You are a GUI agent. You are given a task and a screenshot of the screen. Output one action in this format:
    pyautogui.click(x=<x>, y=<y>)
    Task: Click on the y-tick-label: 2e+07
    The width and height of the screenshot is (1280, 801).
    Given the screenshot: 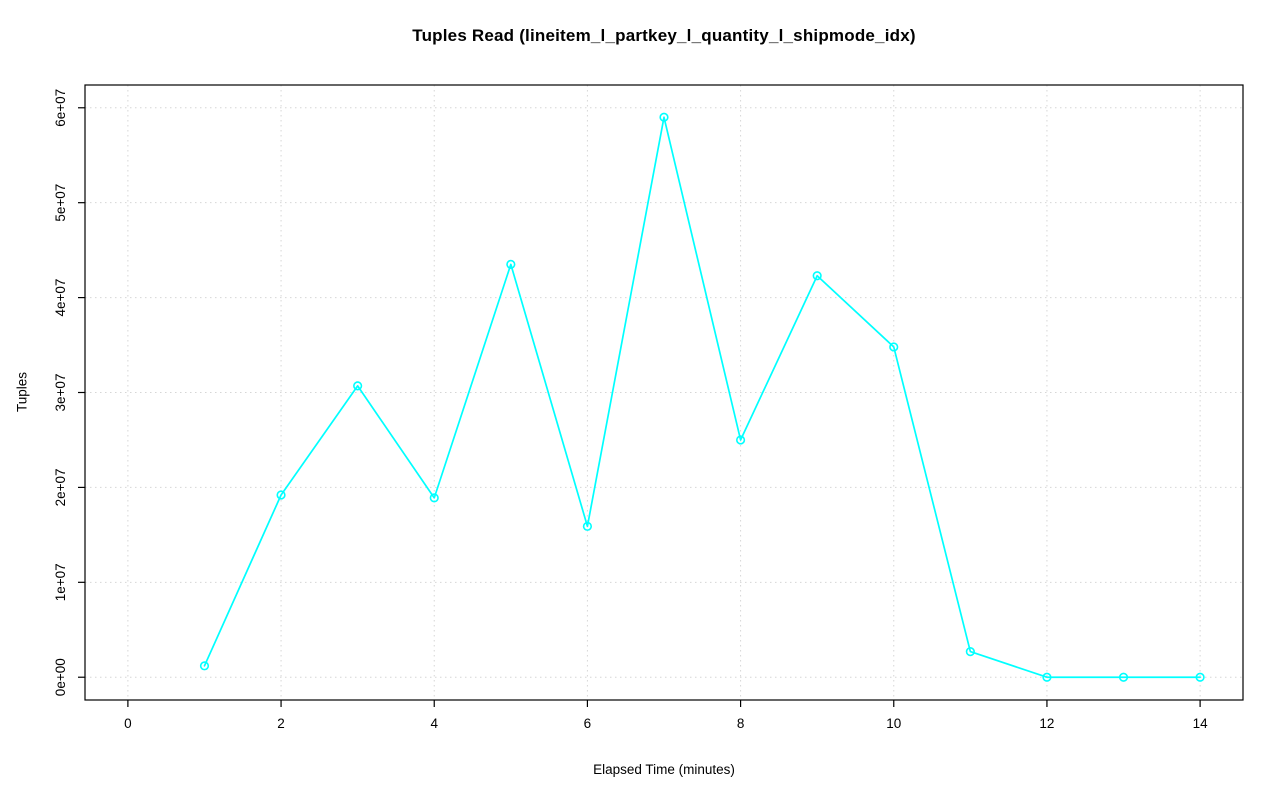 What is the action you would take?
    pyautogui.click(x=60, y=487)
    